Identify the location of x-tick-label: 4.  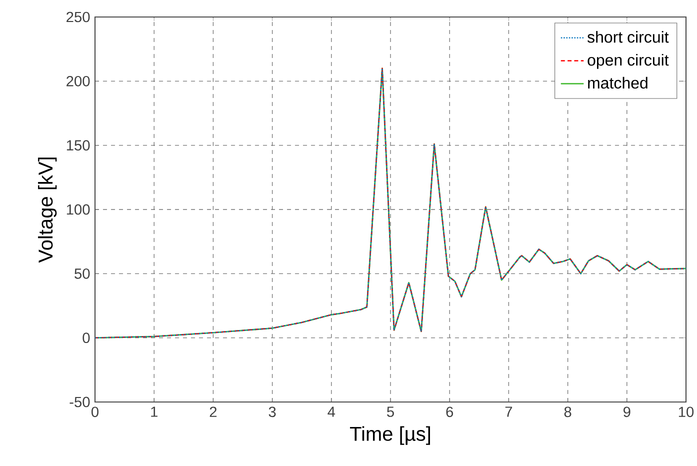
(332, 411).